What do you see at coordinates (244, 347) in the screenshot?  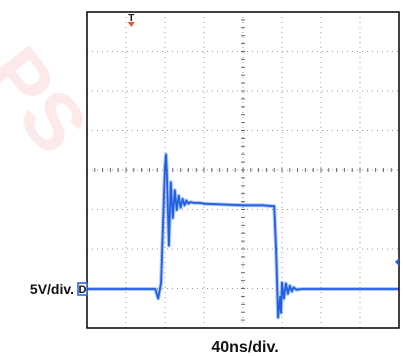 I see `x-axis-label: 40ns/div.` at bounding box center [244, 347].